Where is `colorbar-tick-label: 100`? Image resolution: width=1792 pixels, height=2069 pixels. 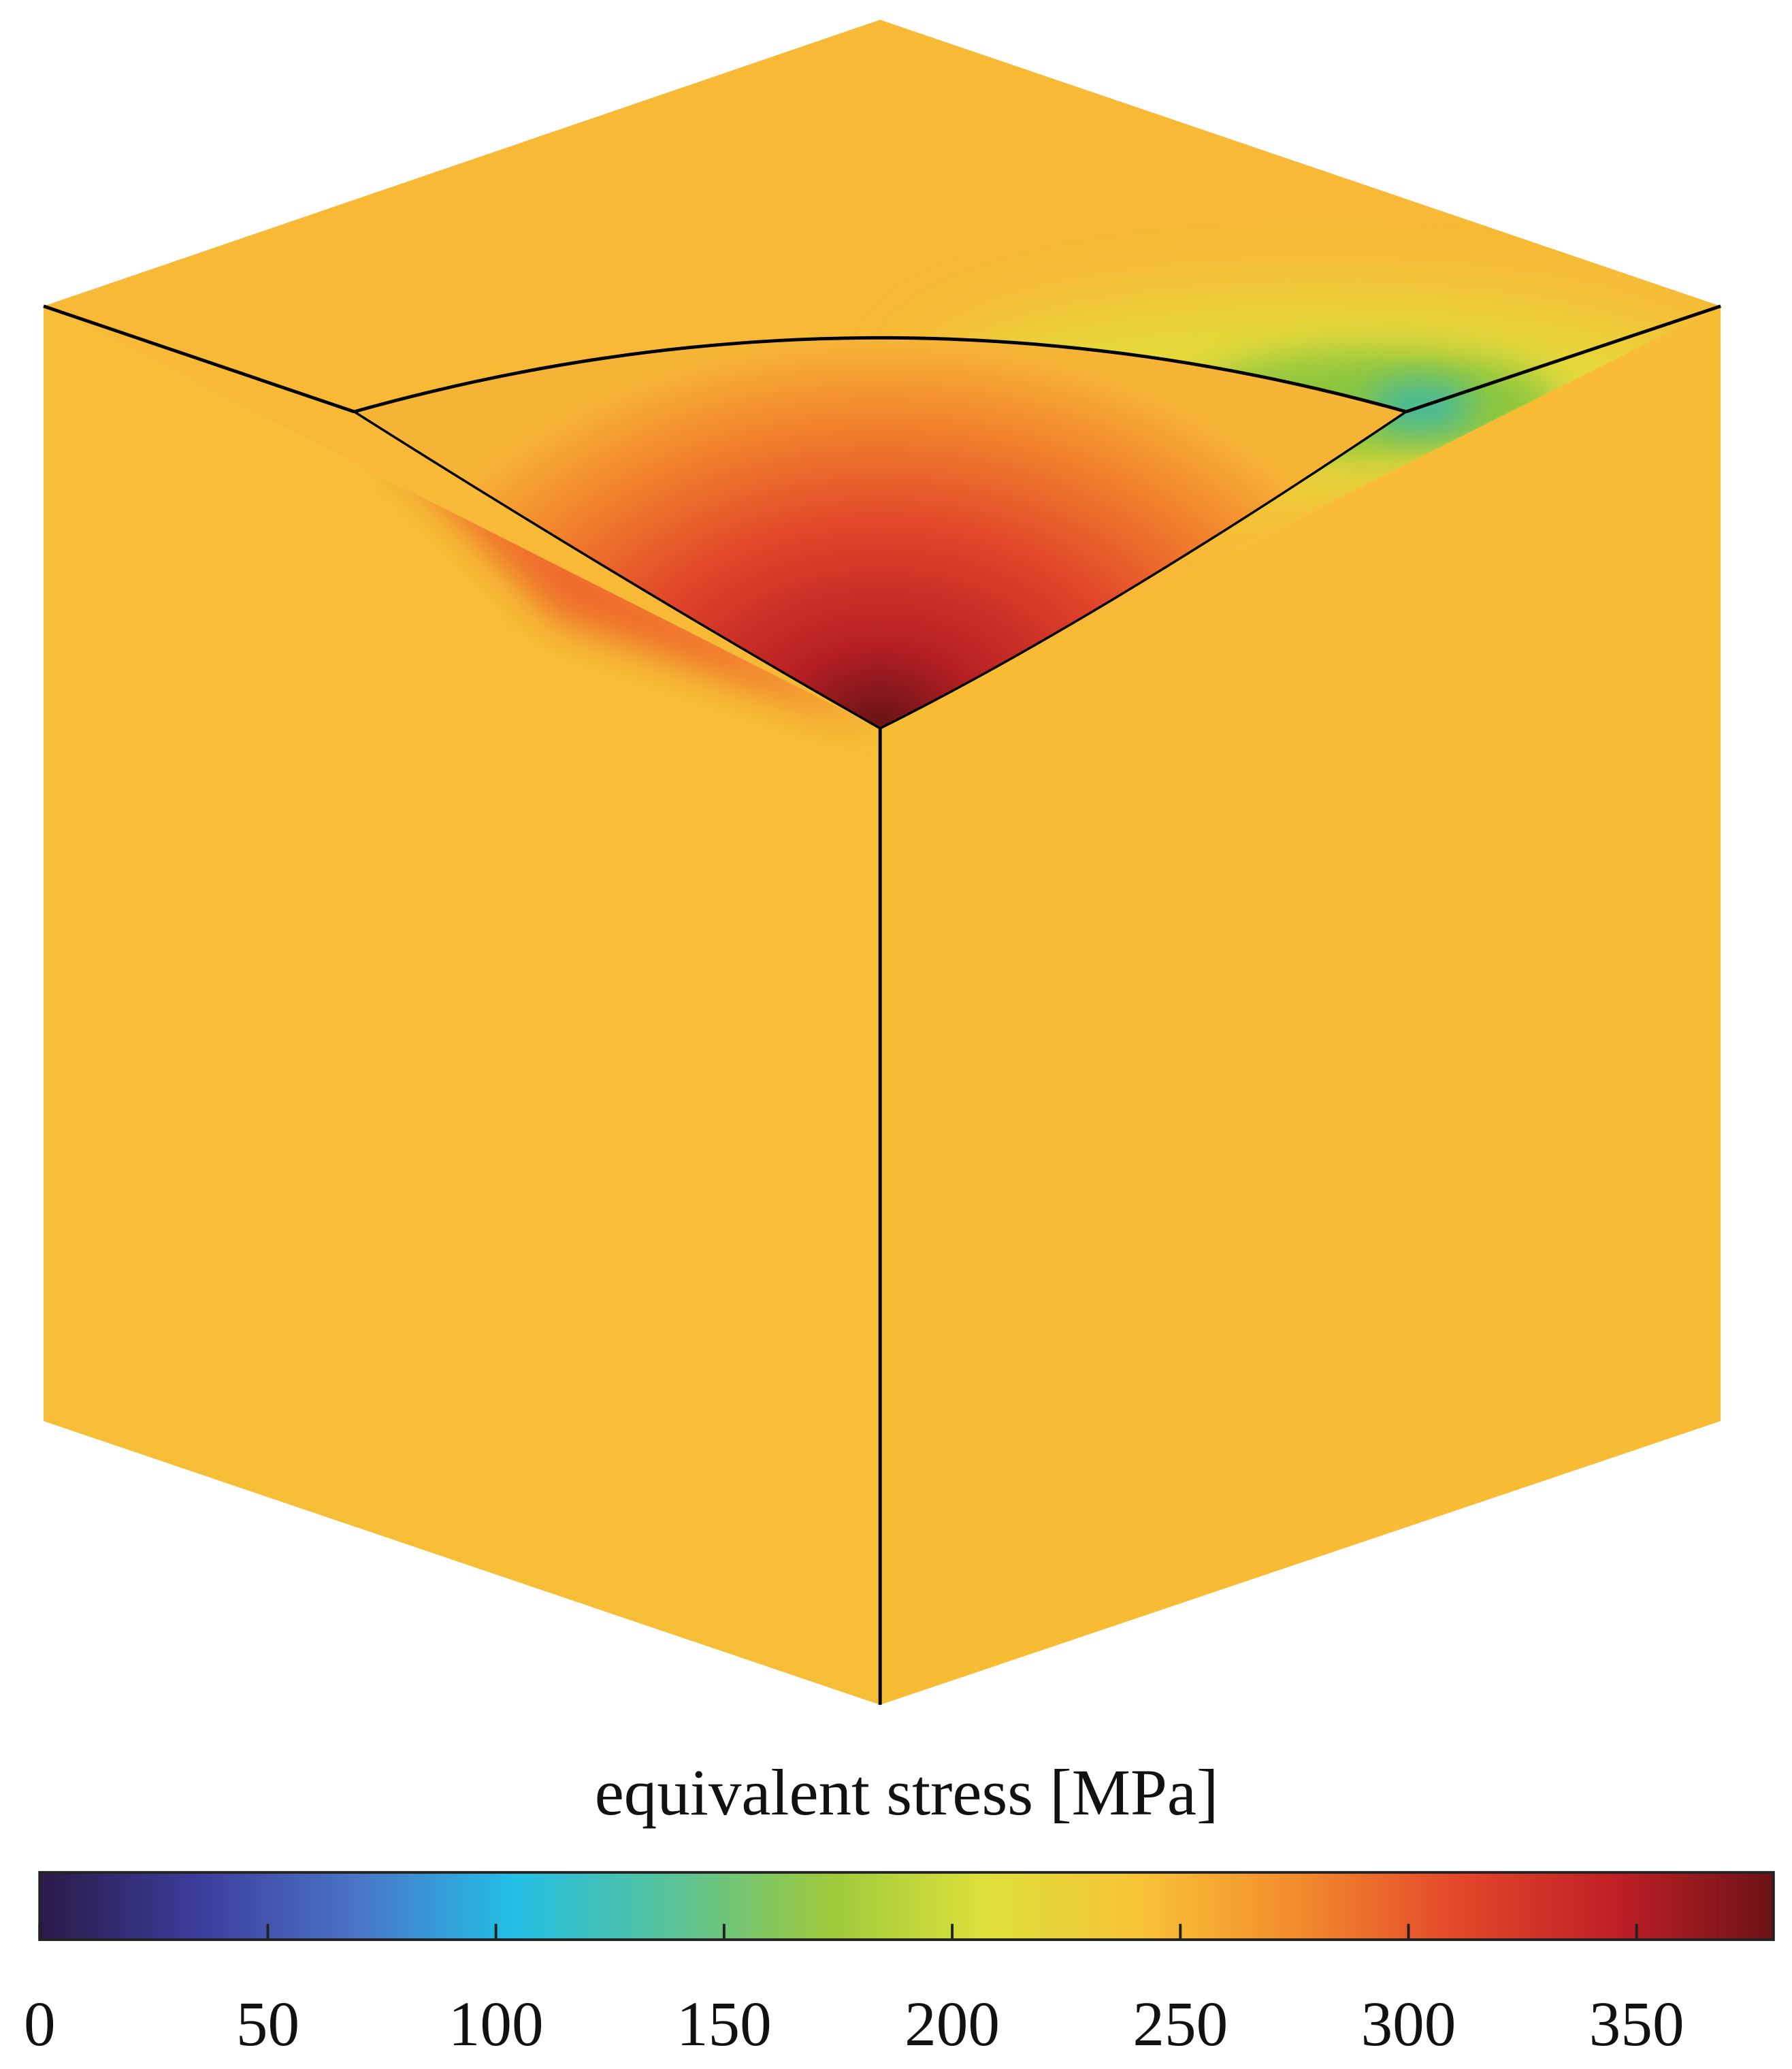 colorbar-tick-label: 100 is located at coordinates (497, 2024).